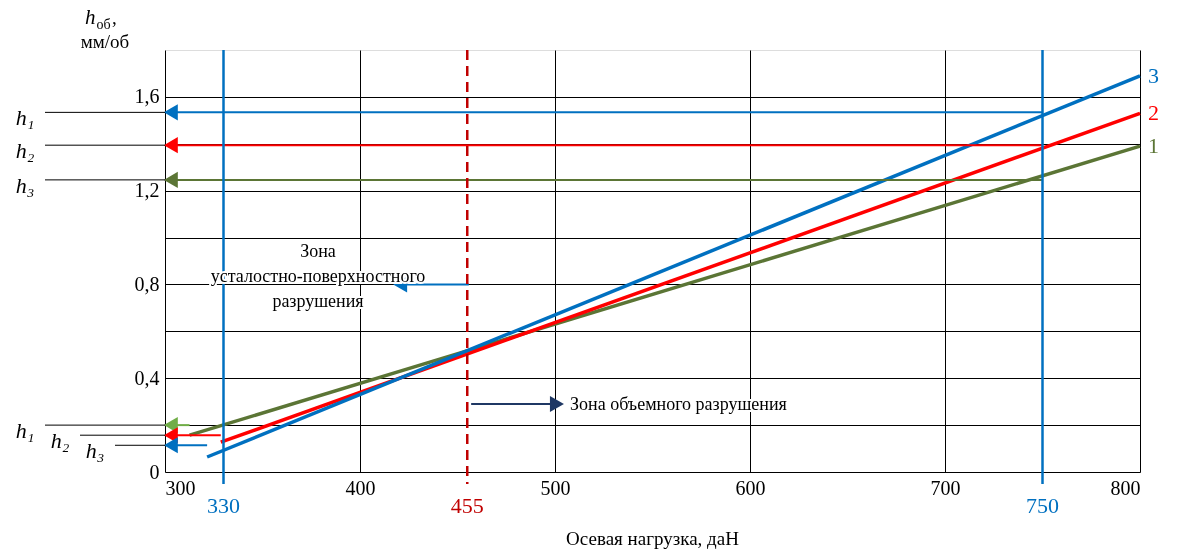 The image size is (1181, 553). What do you see at coordinates (653, 538) in the screenshot?
I see `x-axis-title: Осевая нагрузка, даН` at bounding box center [653, 538].